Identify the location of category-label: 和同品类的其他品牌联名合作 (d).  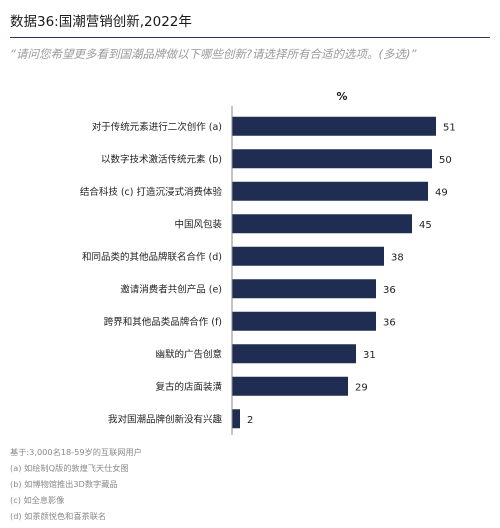
(152, 257).